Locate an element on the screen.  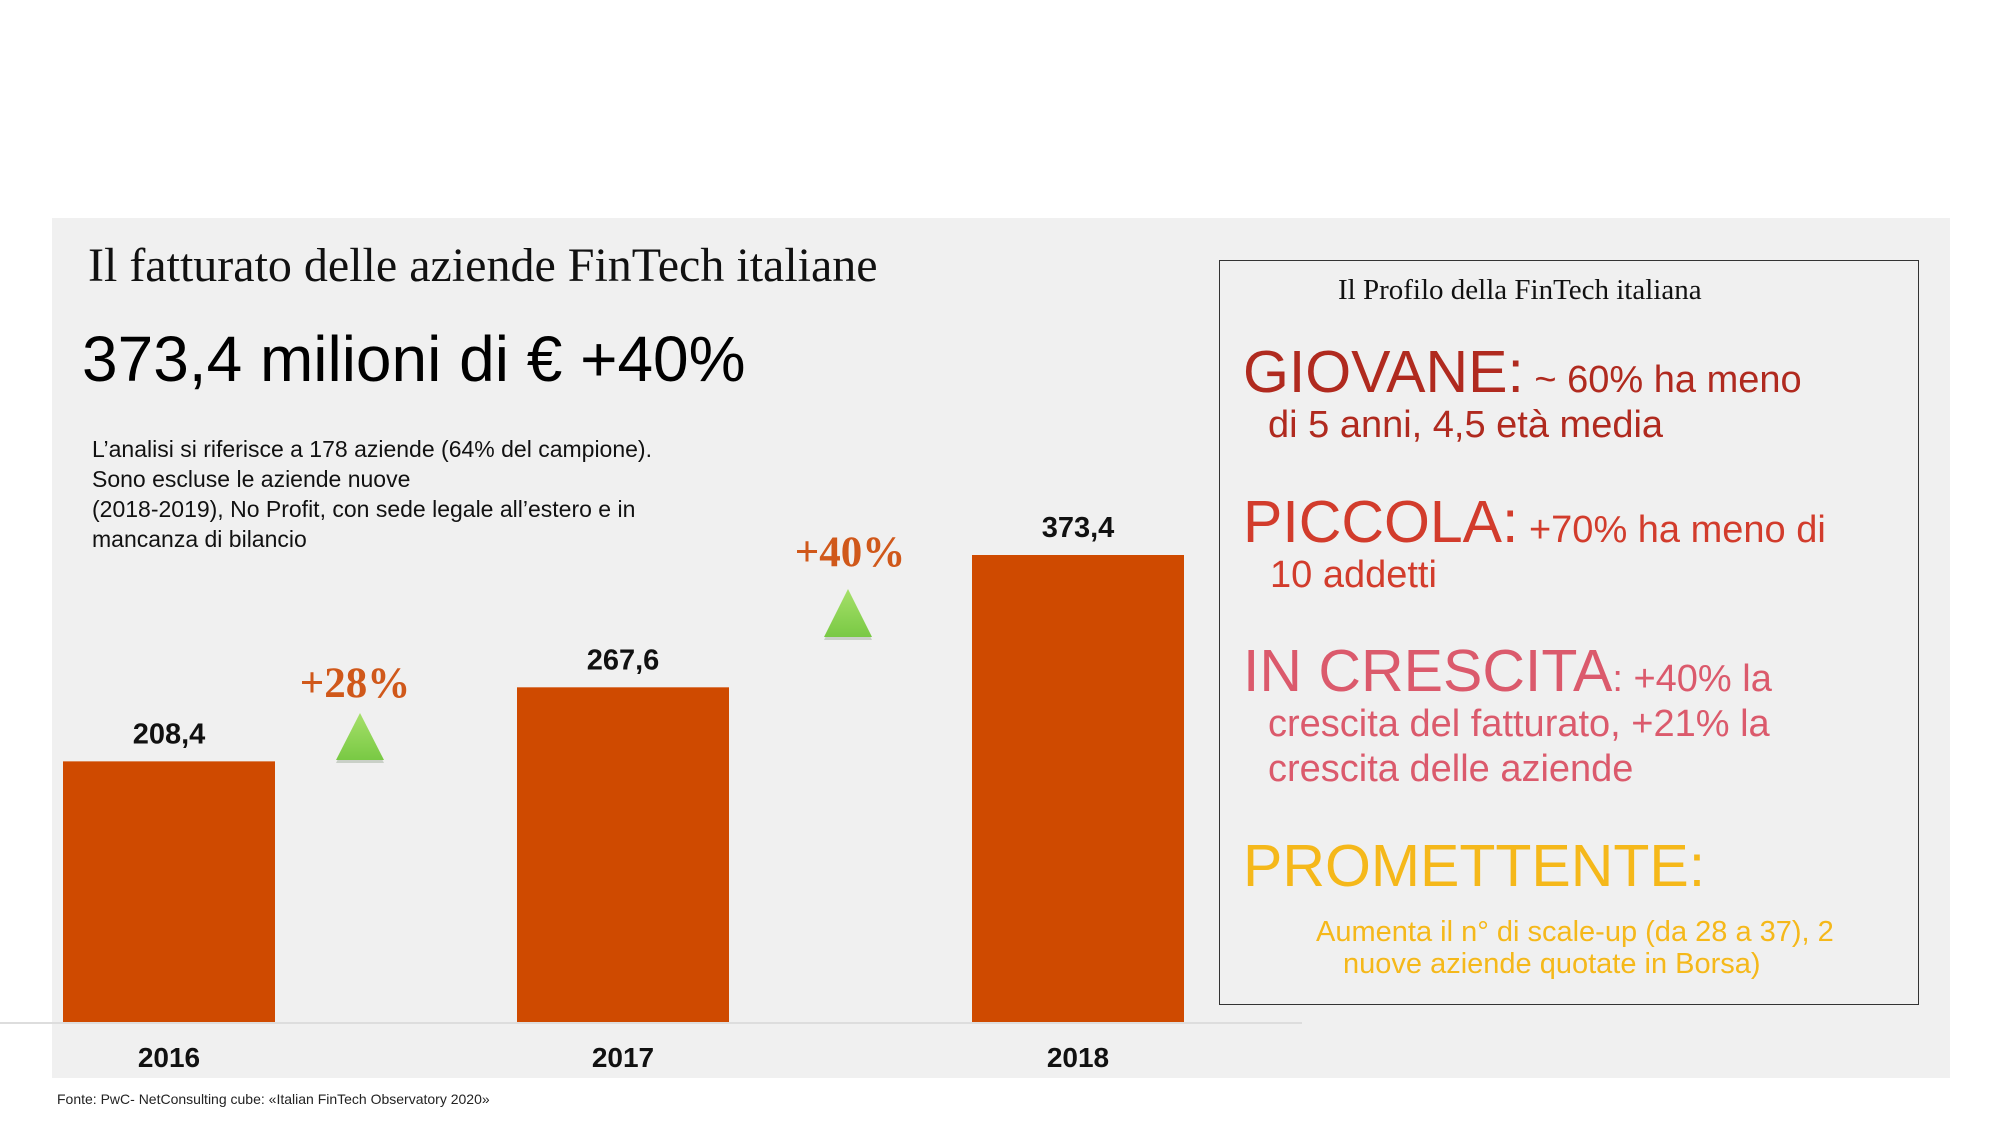
profile-item-giovane: GIOVANE: ~ 60% ha meno is located at coordinates (1522, 372).